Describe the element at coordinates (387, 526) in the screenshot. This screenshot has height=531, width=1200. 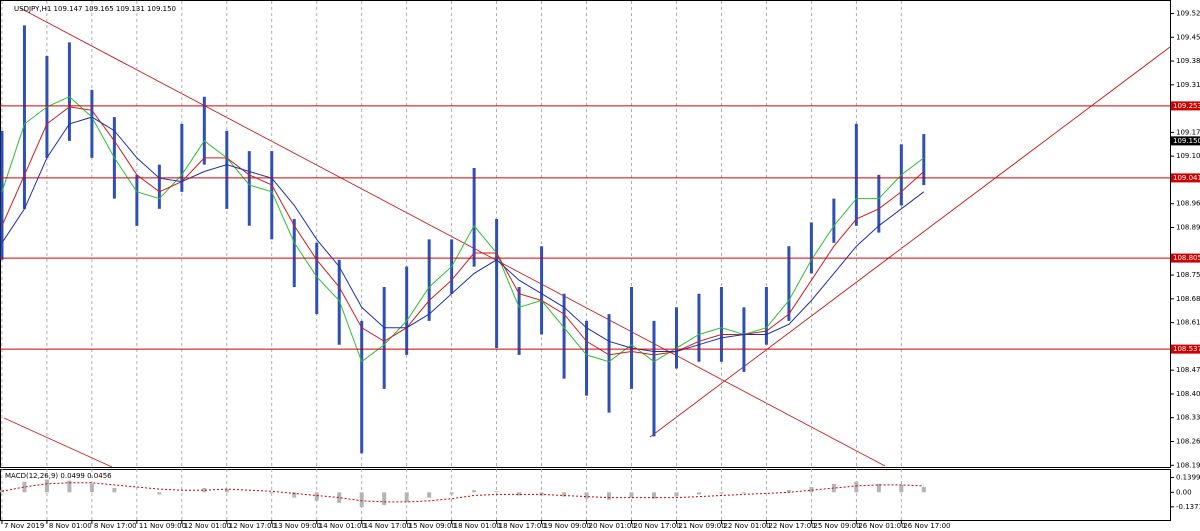
I see `x-tick-label: 14 Nov 17:00` at that location.